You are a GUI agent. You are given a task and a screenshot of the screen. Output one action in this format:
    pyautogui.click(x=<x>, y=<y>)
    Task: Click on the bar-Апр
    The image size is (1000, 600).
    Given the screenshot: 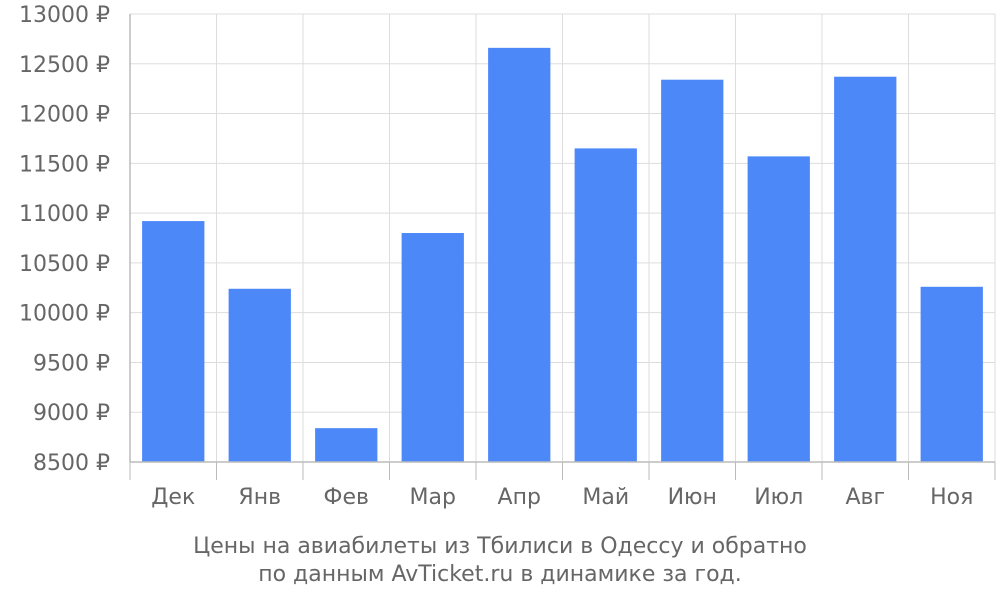 What is the action you would take?
    pyautogui.click(x=519, y=255)
    